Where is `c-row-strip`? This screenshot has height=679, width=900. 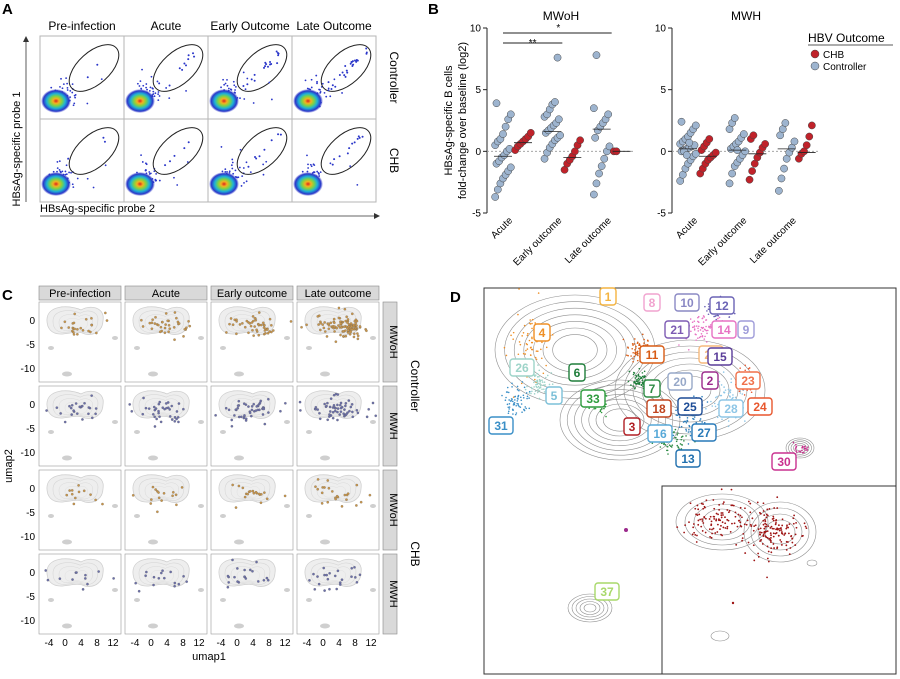
c-row-strip is located at coordinates (390, 510).